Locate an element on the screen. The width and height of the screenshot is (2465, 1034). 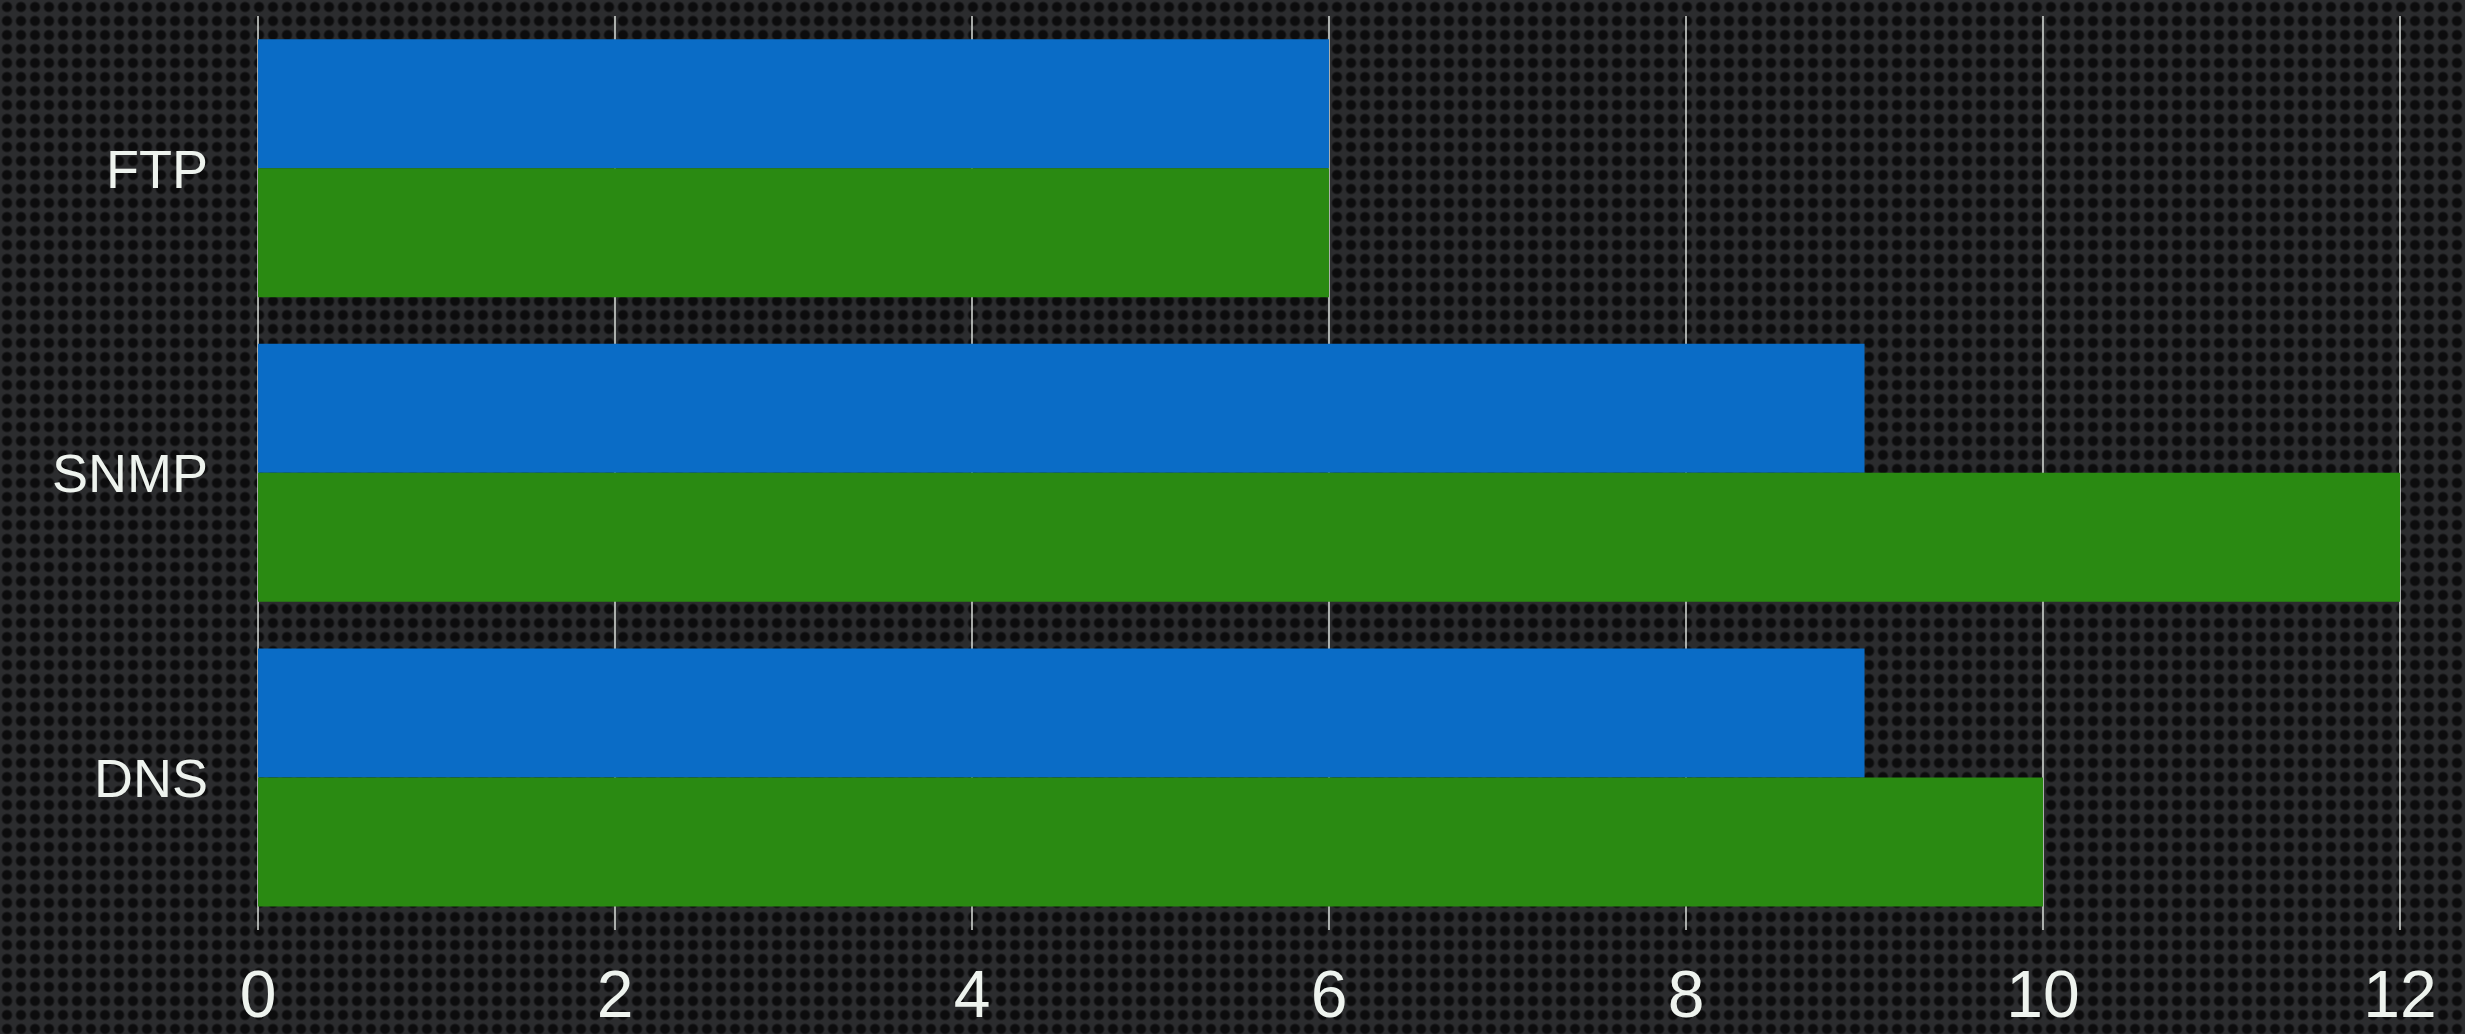
x-tick-label: 4 is located at coordinates (972, 993).